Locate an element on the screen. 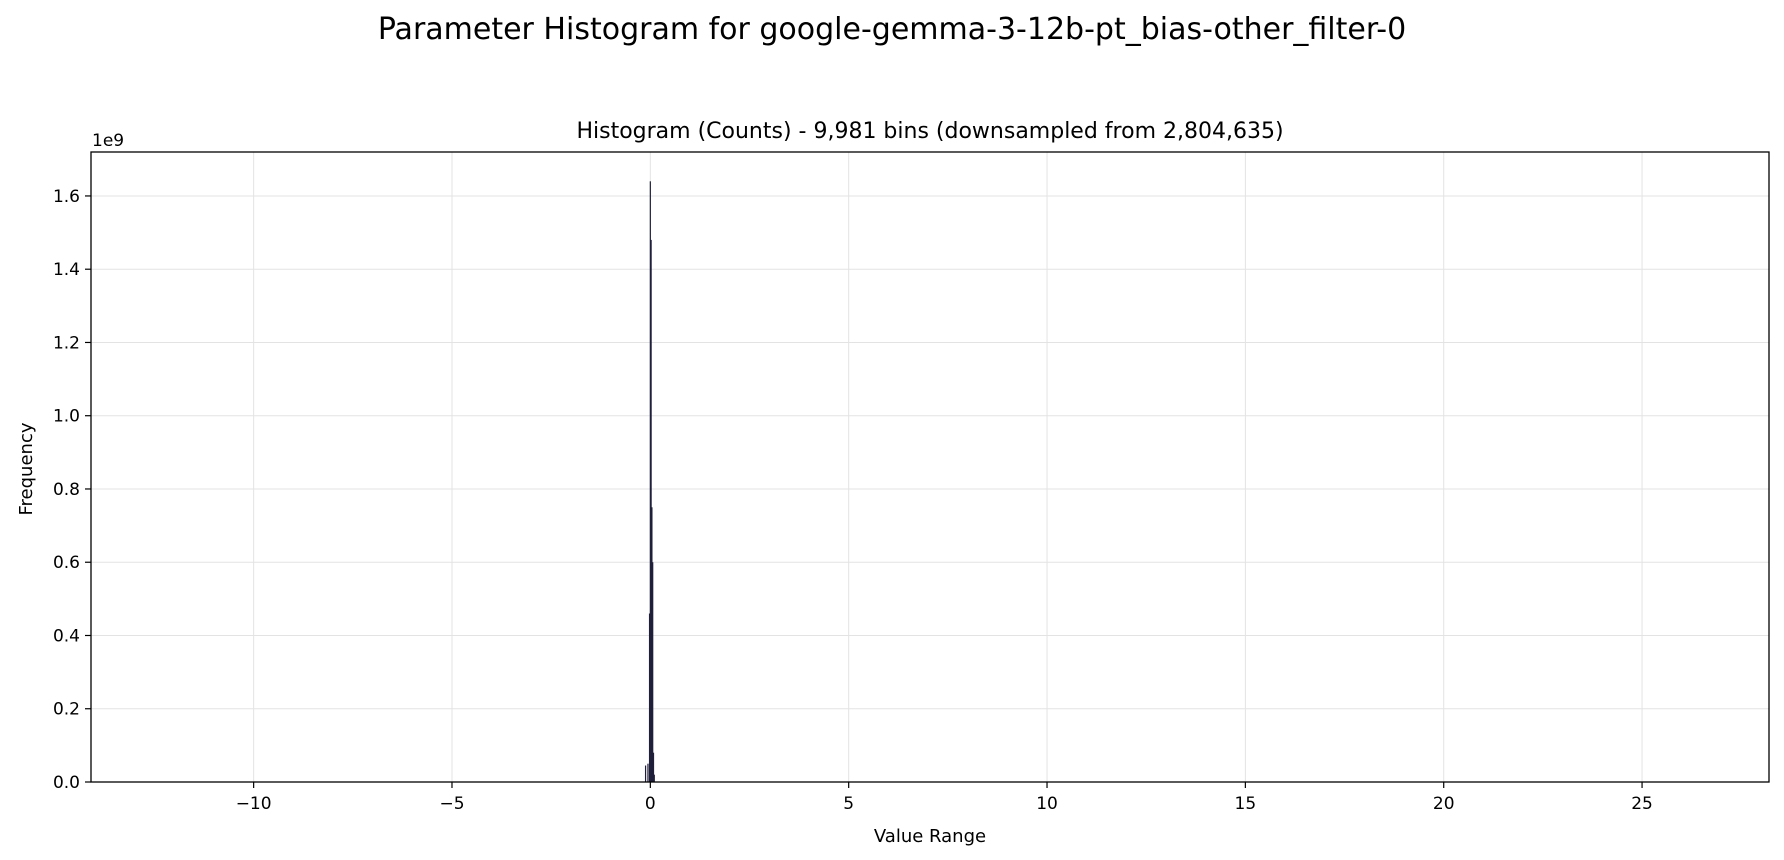 This screenshot has height=860, width=1784. y-axis-ticks: 0.0 0.2 0.4 0.6 0.8 1.0 1.2 1.4 1.6 is located at coordinates (72, 490).